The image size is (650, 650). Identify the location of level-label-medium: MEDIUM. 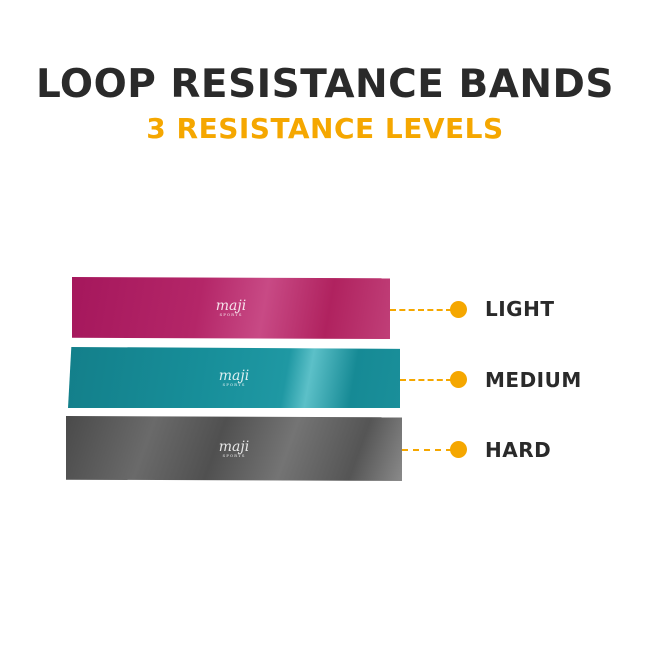
(533, 380).